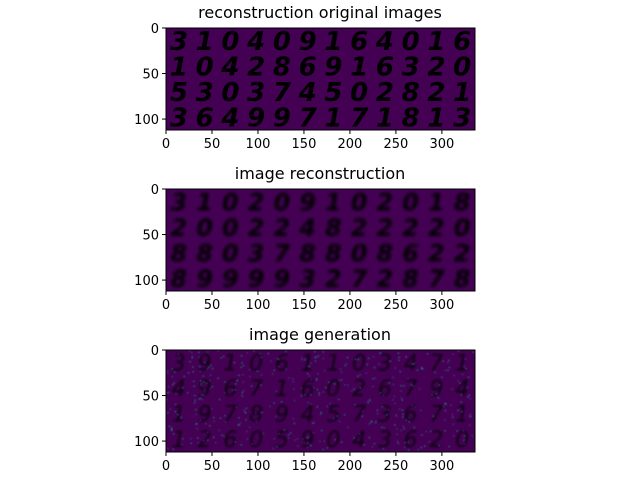 The width and height of the screenshot is (640, 480). Describe the element at coordinates (258, 144) in the screenshot. I see `x-tick-label: 100` at that location.